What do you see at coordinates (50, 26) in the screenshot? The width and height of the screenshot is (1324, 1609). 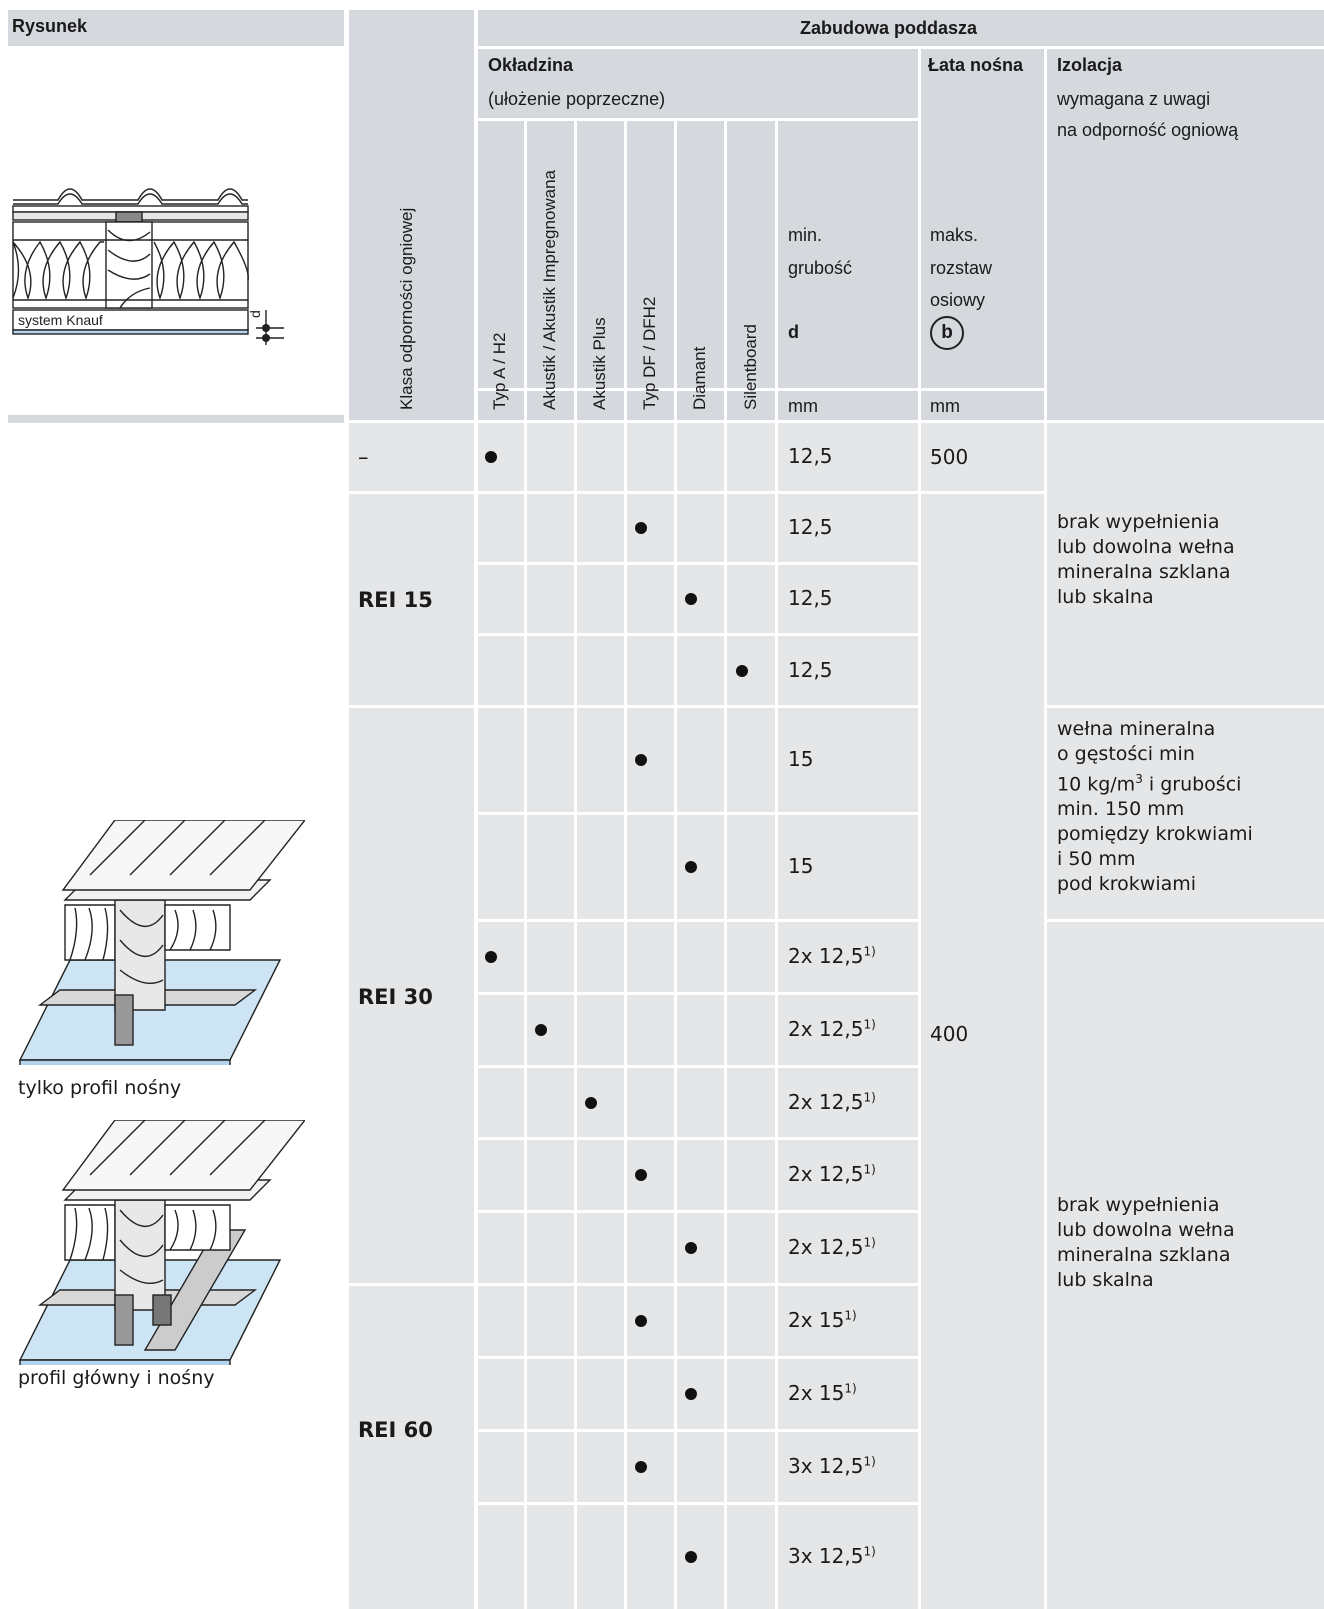 I see `rysunek-label: Rysunek` at bounding box center [50, 26].